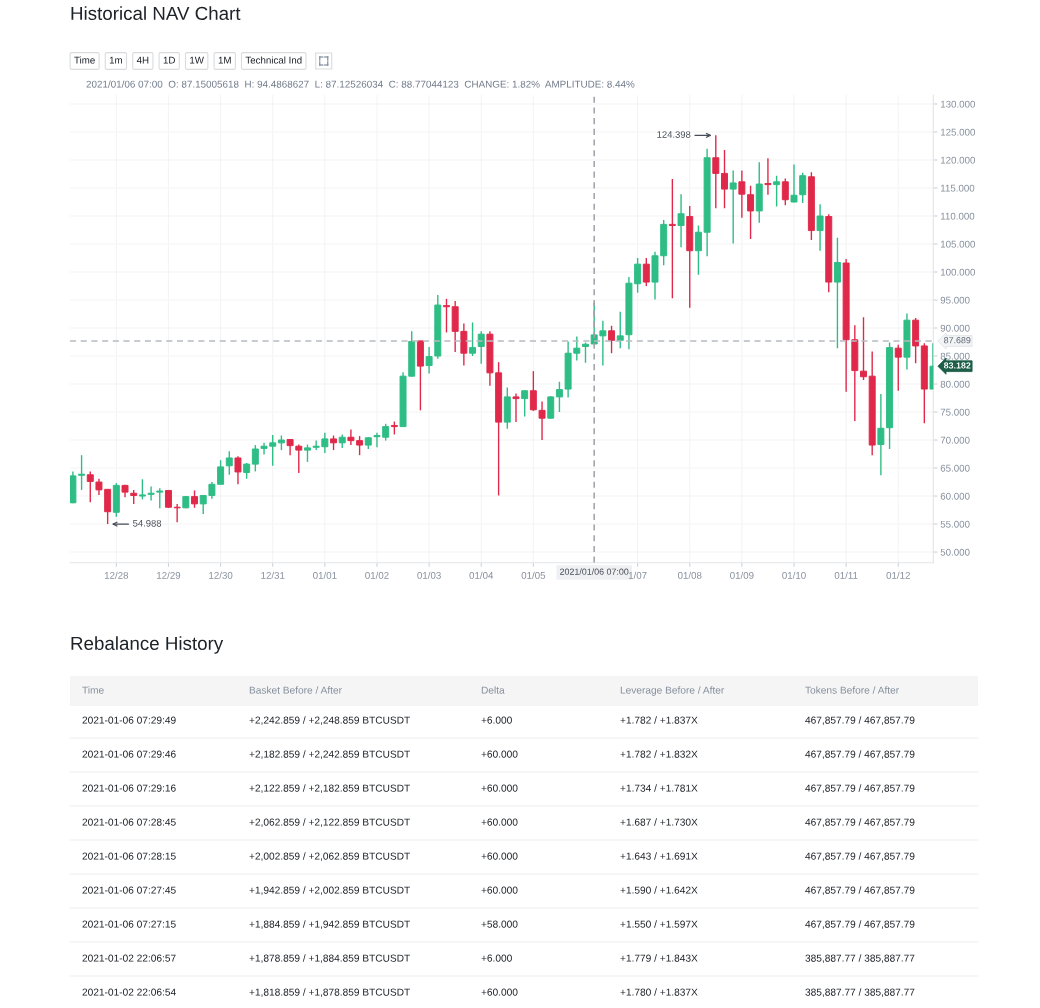 Image resolution: width=1040 pixels, height=1008 pixels. Describe the element at coordinates (329, 788) in the screenshot. I see `text: +2,122.859 / +2,182.859 BTCUSDT` at that location.